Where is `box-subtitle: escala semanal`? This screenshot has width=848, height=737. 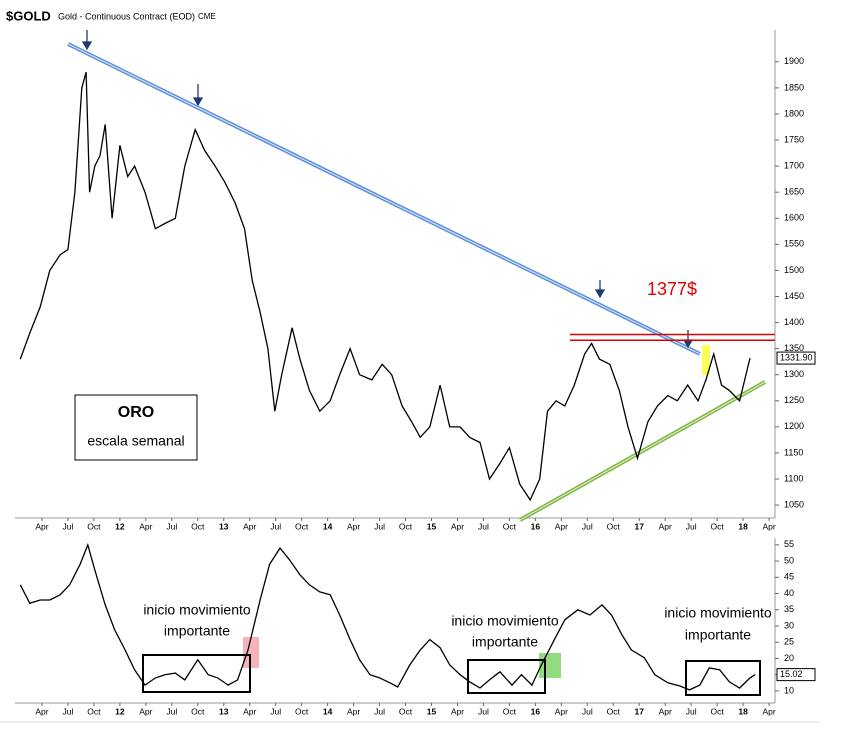
box-subtitle: escala semanal is located at coordinates (135, 441).